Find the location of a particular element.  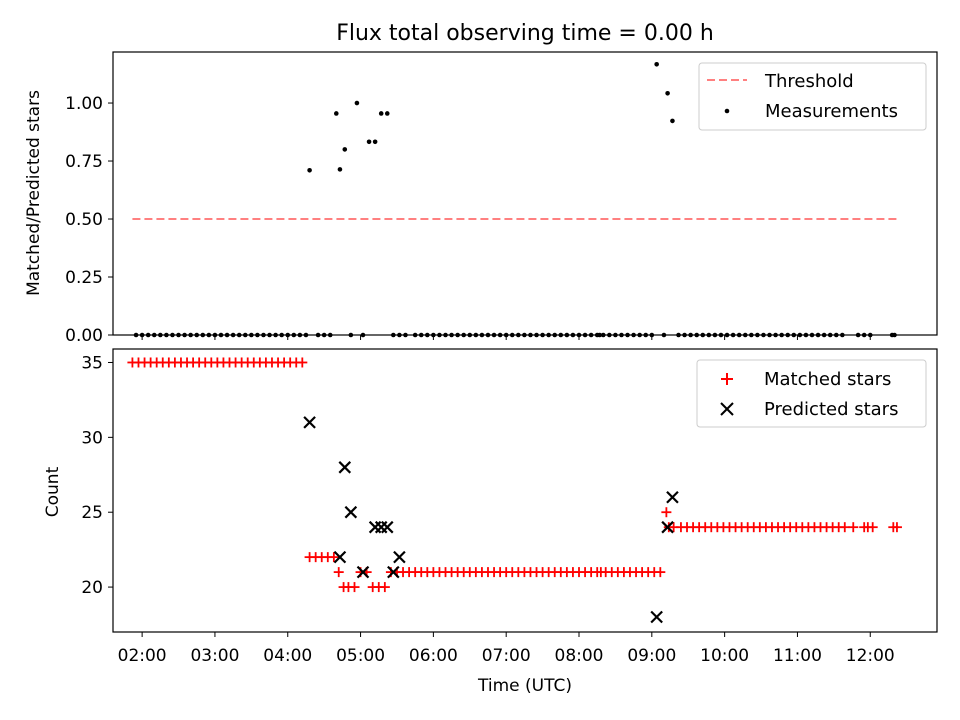

bottom-legend: Matched stars Predicted stars is located at coordinates (811, 393).